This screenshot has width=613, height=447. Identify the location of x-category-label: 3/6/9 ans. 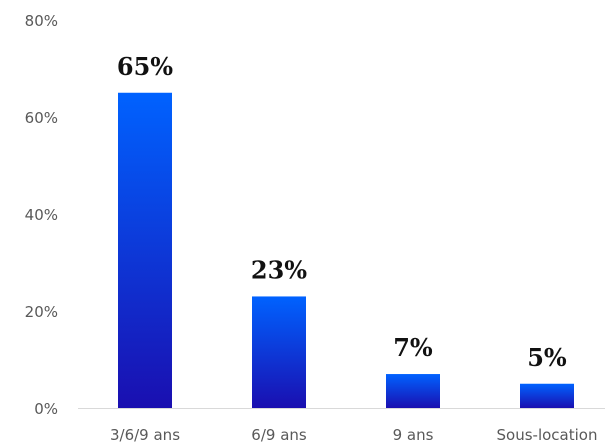
(145, 435).